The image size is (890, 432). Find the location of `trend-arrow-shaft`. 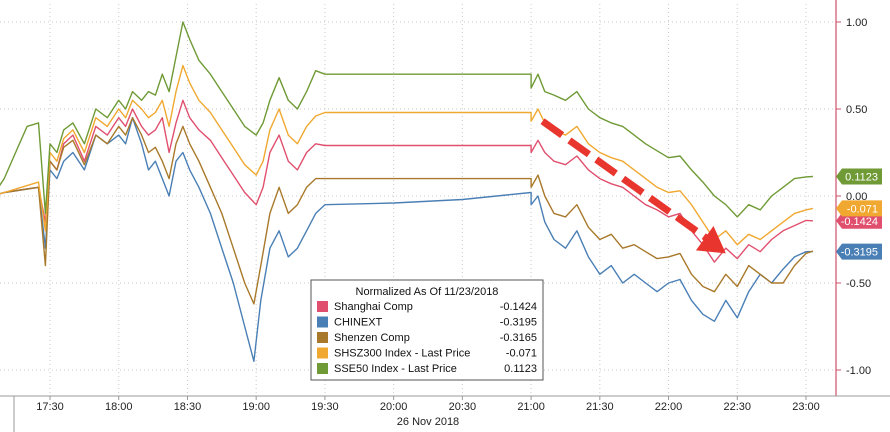

trend-arrow-shaft is located at coordinates (628, 182).